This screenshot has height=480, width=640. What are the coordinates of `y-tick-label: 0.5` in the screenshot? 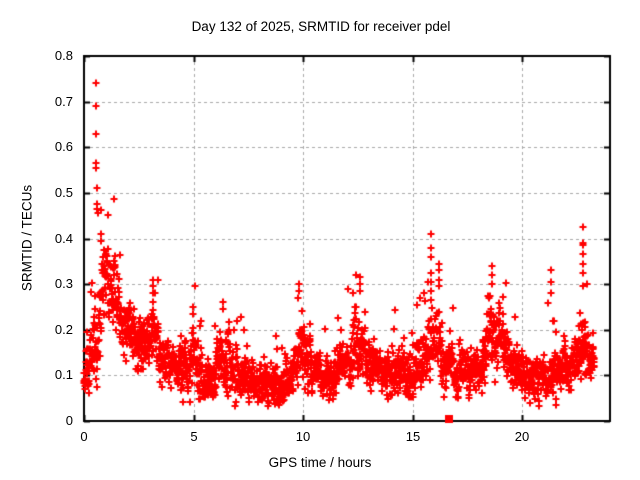 It's located at (63, 192).